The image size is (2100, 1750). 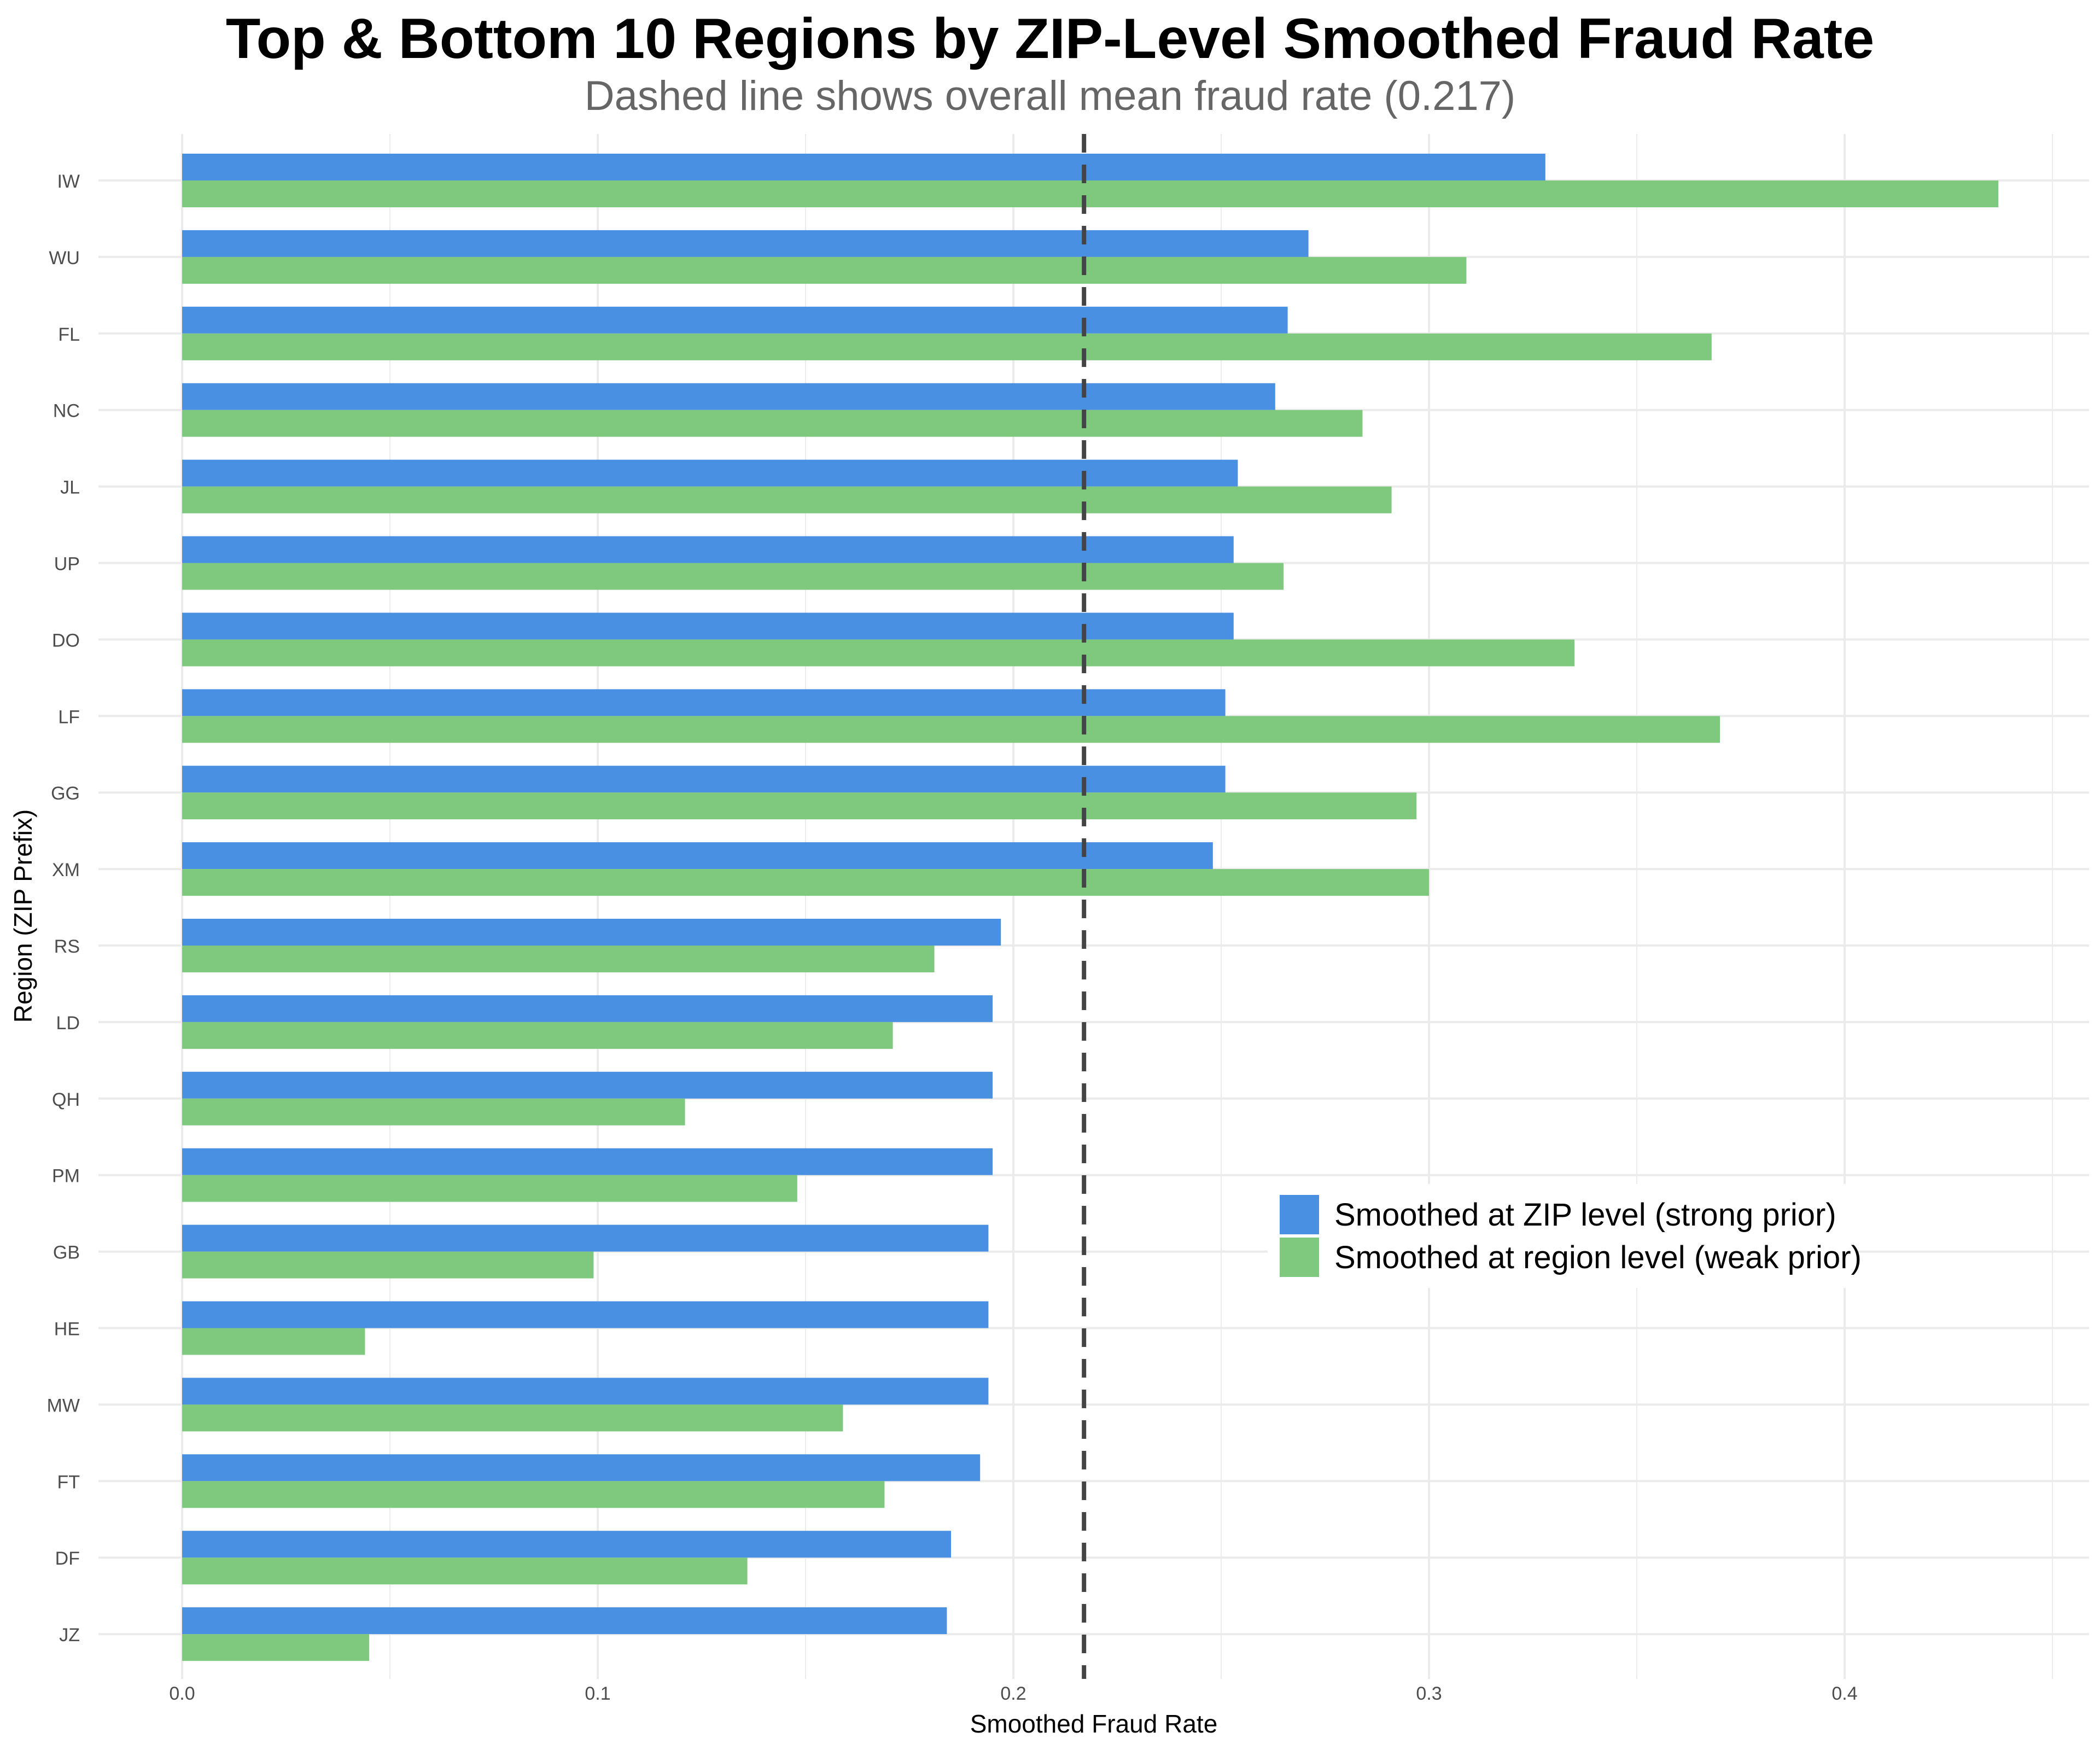 I want to click on bar-zip-jl, so click(x=710, y=473).